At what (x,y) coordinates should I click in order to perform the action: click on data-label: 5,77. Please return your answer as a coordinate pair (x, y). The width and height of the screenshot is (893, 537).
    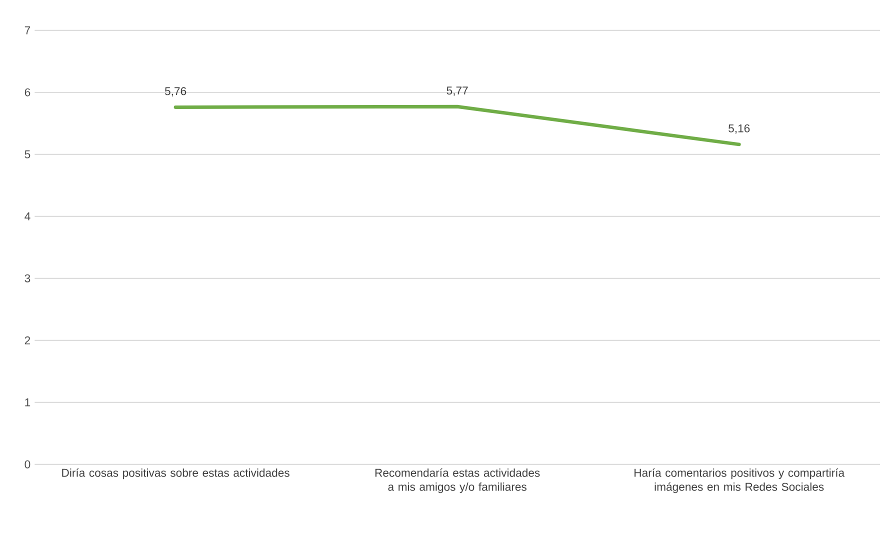
    Looking at the image, I should click on (457, 91).